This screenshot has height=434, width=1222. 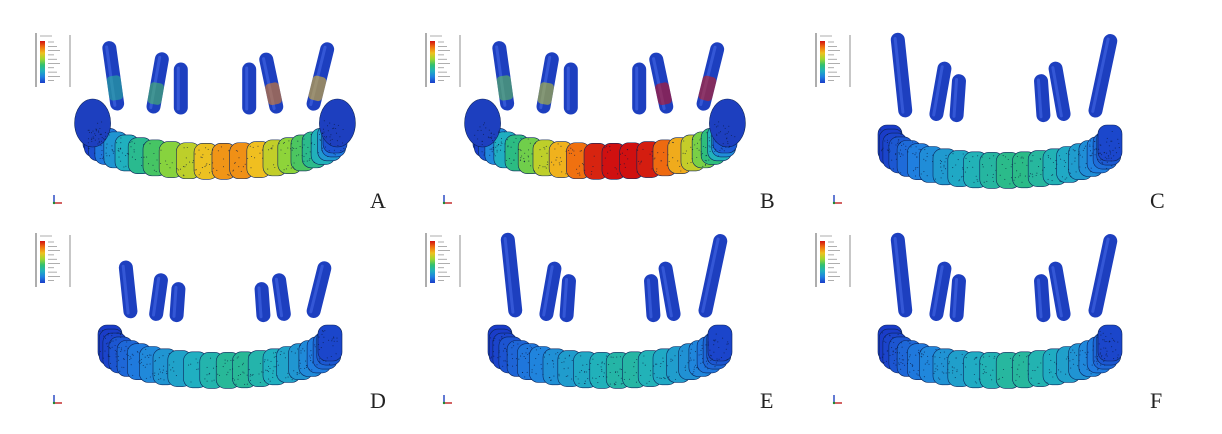 I want to click on panel-e, so click(x=615, y=325).